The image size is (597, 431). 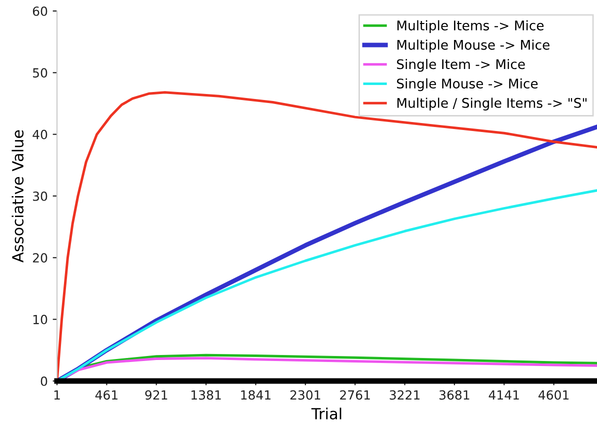 I want to click on y-tick-label: 10, so click(x=40, y=319).